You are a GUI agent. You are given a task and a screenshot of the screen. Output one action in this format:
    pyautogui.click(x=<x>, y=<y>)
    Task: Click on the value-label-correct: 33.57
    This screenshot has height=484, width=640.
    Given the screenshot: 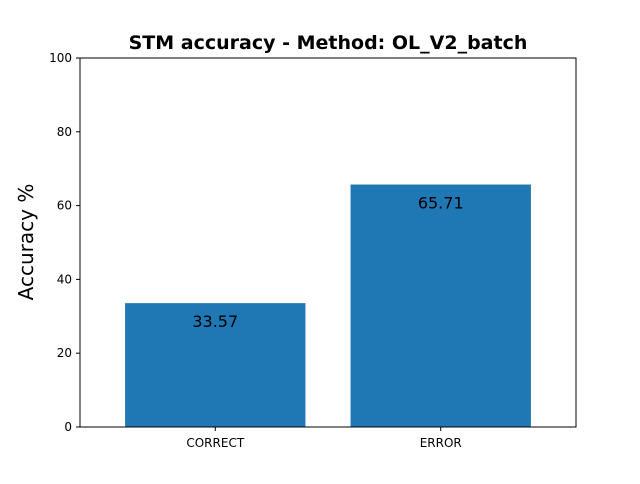 What is the action you would take?
    pyautogui.click(x=215, y=321)
    